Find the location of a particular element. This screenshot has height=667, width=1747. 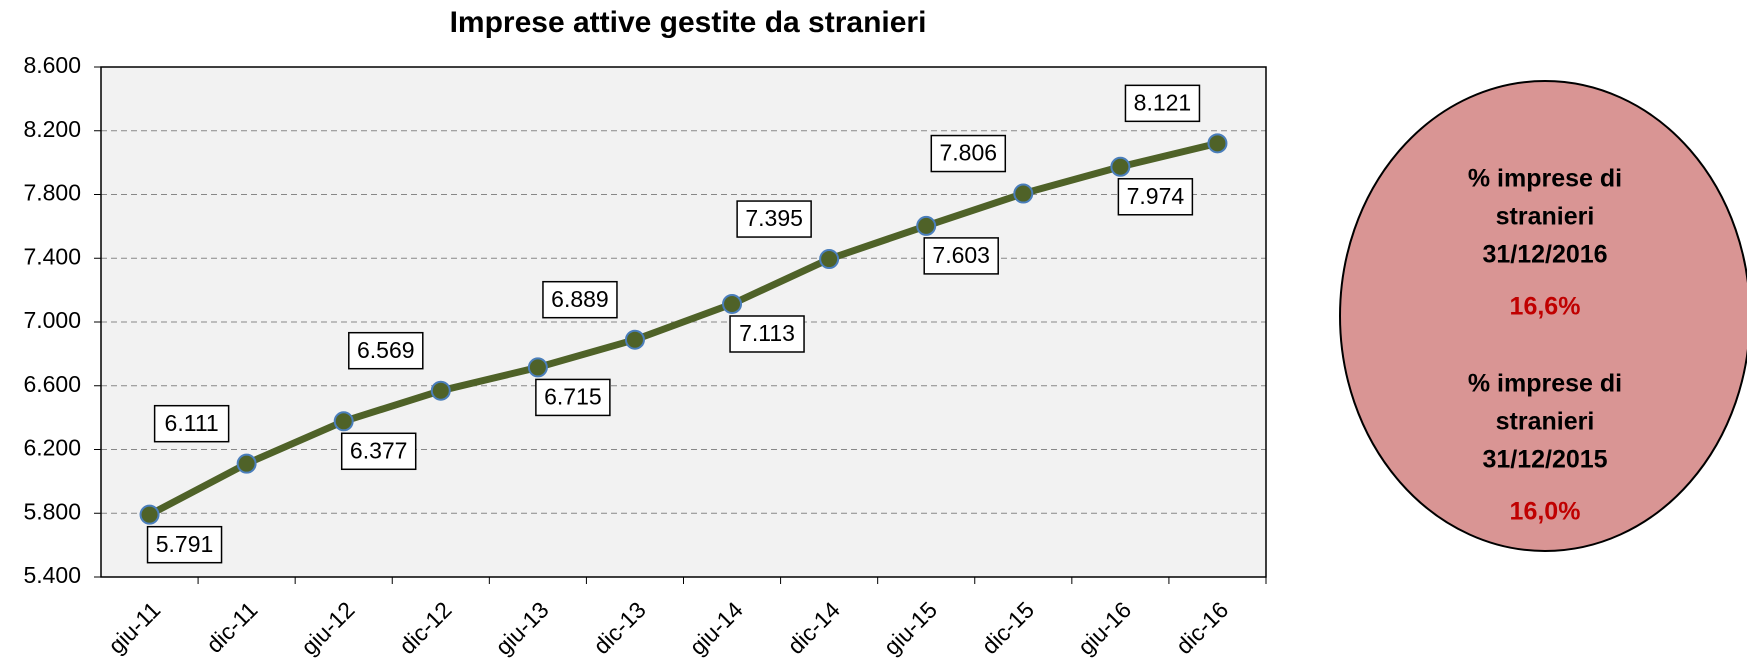

data-label: 6.569 is located at coordinates (386, 350).